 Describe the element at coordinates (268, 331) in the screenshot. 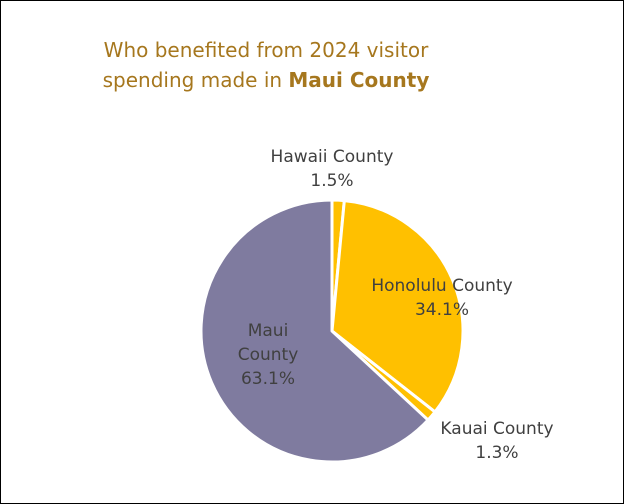

I see `slice-label-line: Maui` at that location.